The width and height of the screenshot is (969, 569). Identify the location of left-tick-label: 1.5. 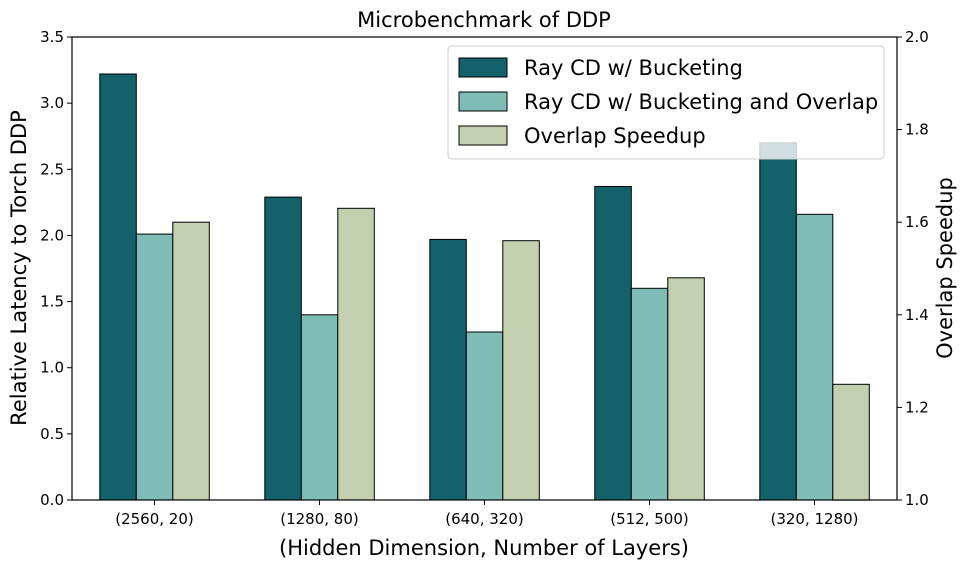
(52, 302).